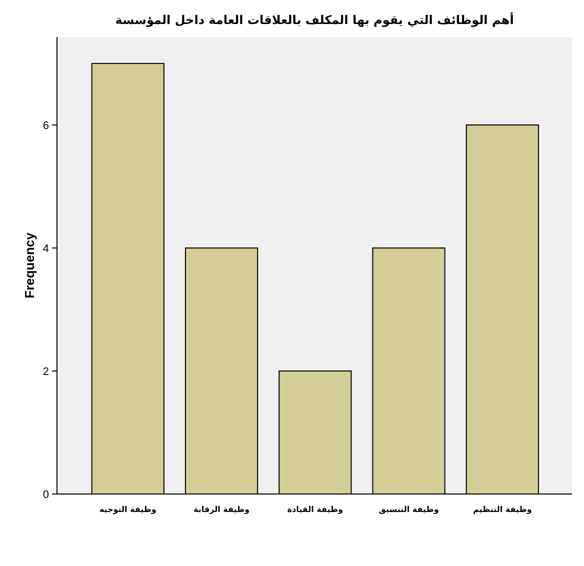 The height and width of the screenshot is (566, 584). I want to click on x-tick-label: وظيفة الرقابة, so click(222, 509).